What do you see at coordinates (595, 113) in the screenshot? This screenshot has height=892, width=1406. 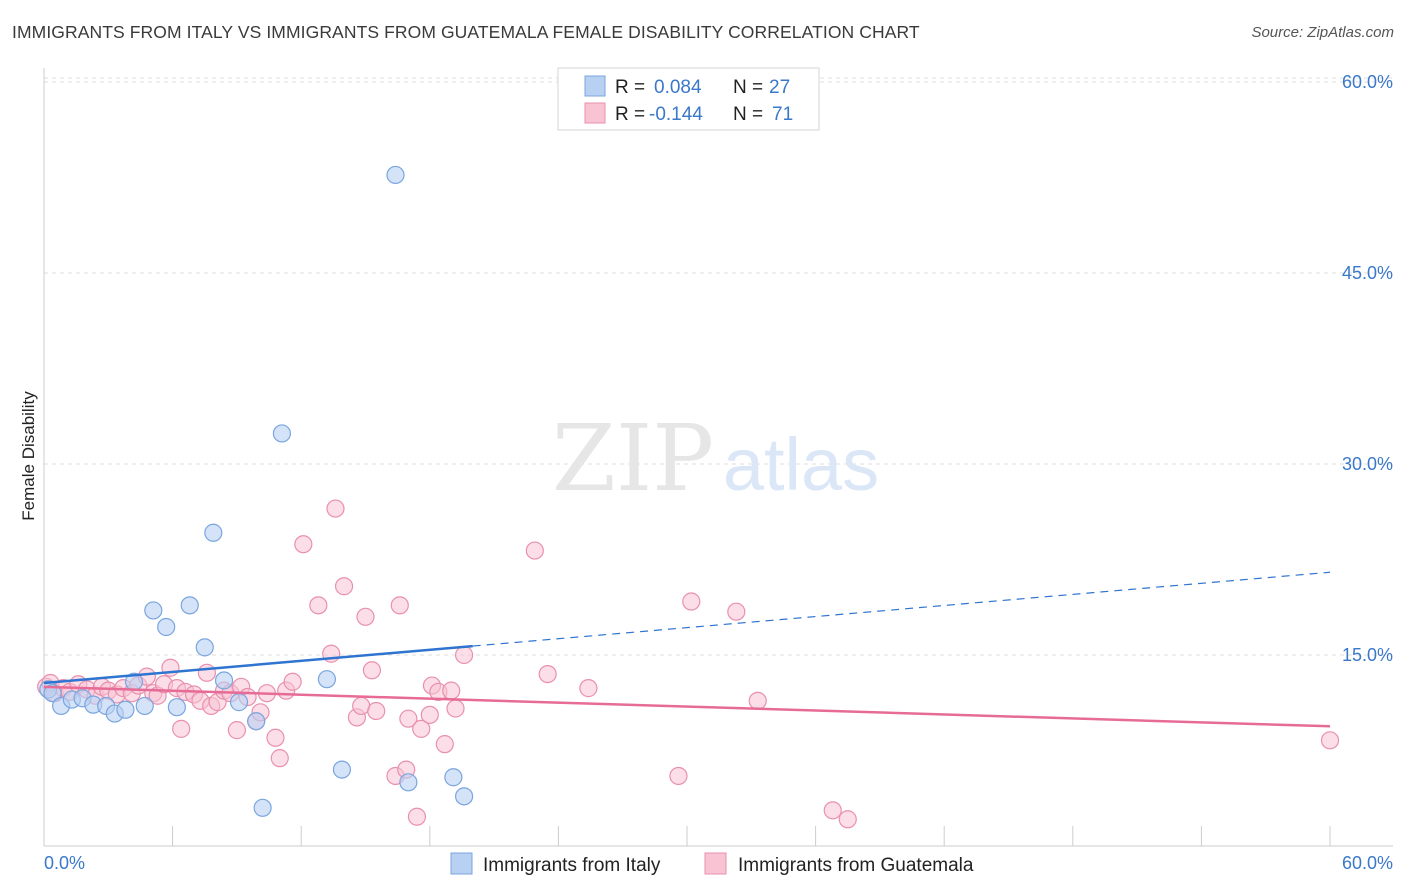 I see `legend-swatch-guatemala` at bounding box center [595, 113].